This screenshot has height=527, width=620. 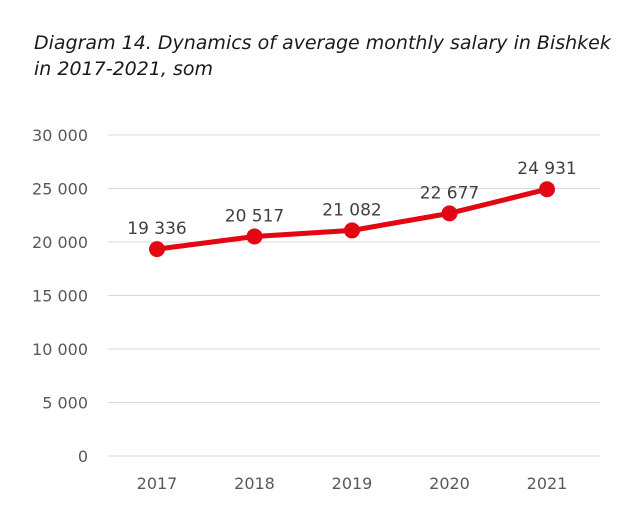 What do you see at coordinates (546, 169) in the screenshot?
I see `data-label: 24 931` at bounding box center [546, 169].